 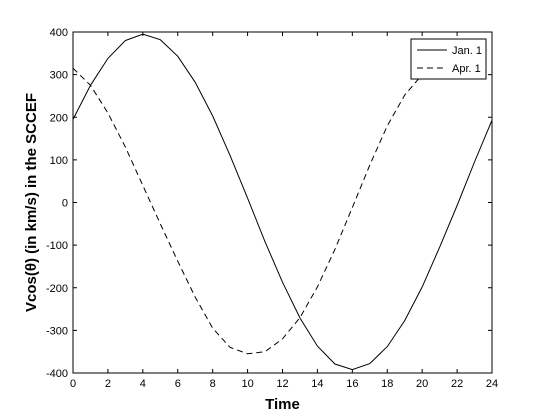 I want to click on y-tick-label: -300, so click(x=57, y=331).